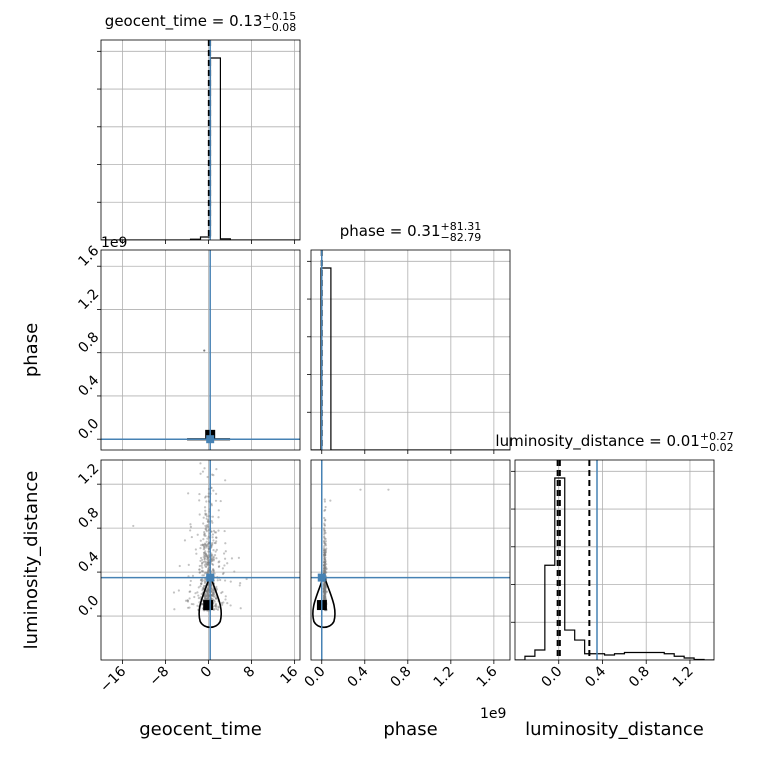 The image size is (760, 760). I want to click on x-axis-label-geocent_time: geocent_time, so click(200, 729).